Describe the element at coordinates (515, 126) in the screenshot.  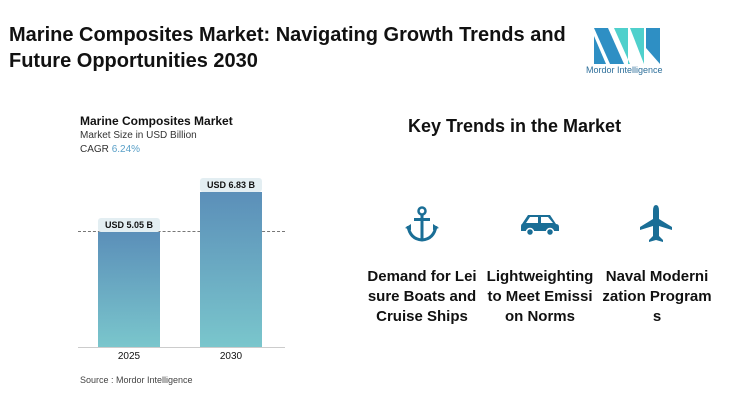
I see `trends-heading: Key Trends in the Market` at that location.